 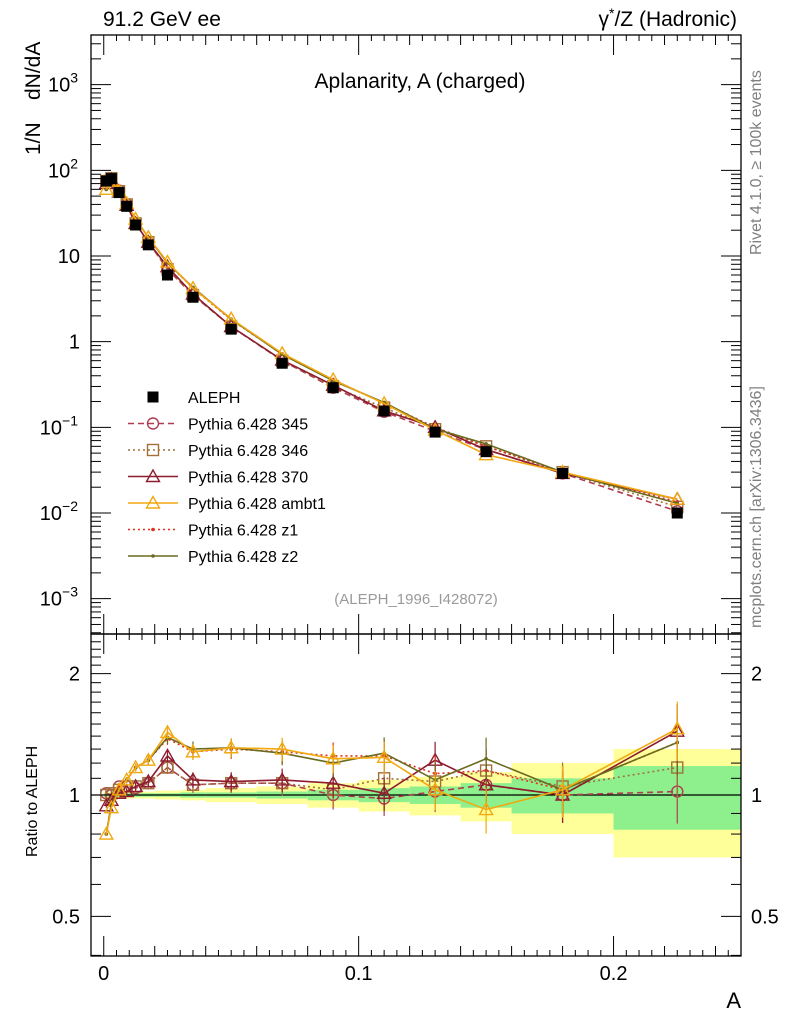 I want to click on legend-label: ALEPH, so click(x=214, y=398).